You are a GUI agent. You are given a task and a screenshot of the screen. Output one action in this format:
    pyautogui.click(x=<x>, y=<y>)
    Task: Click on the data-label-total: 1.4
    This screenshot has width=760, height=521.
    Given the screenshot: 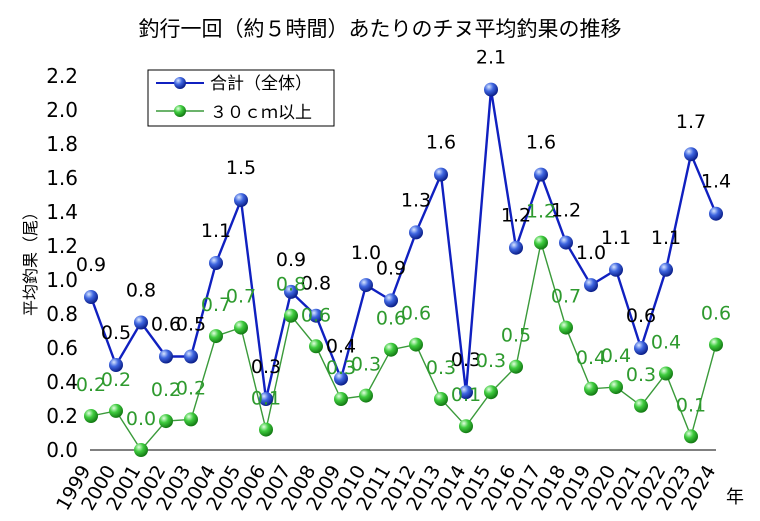 What is the action you would take?
    pyautogui.click(x=716, y=182)
    